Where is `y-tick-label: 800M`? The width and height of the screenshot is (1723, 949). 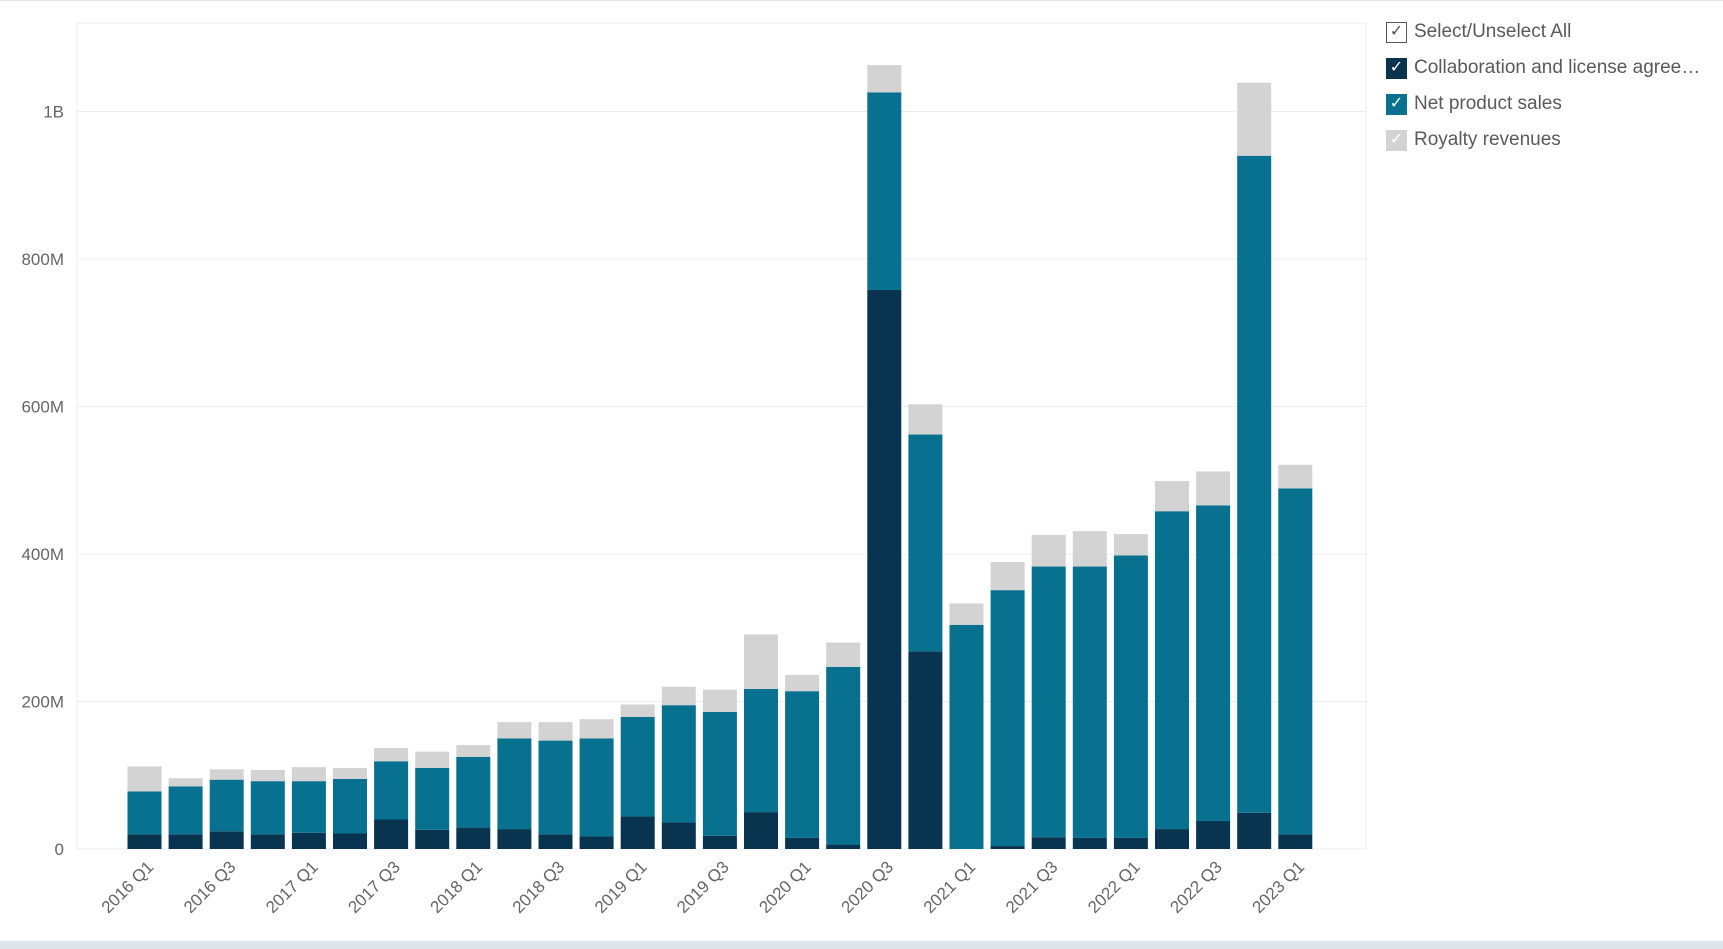 y-tick-label: 800M is located at coordinates (42, 259).